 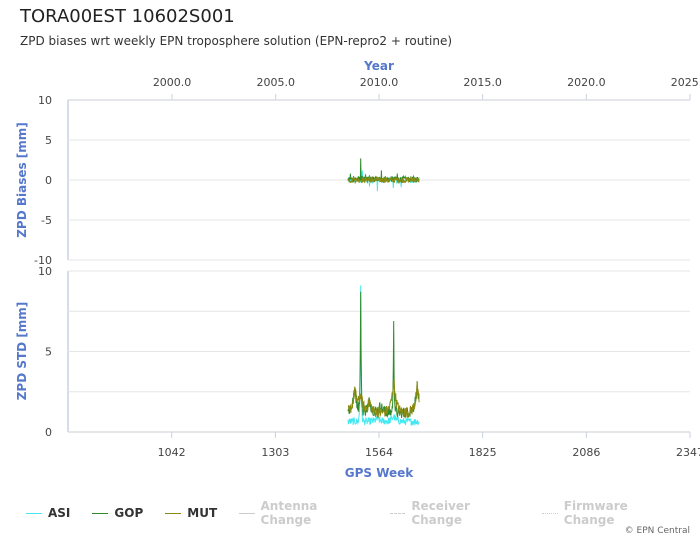 What do you see at coordinates (440, 513) in the screenshot?
I see `legend-label: Receiver Change` at bounding box center [440, 513].